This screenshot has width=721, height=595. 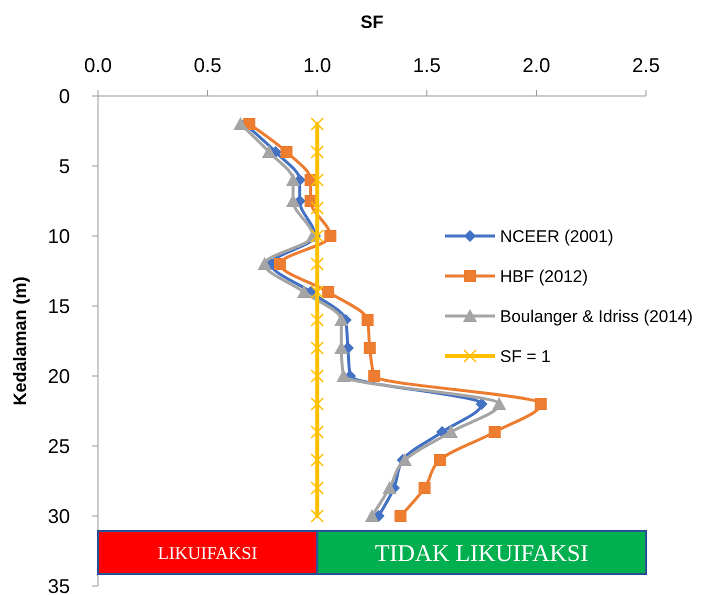 What do you see at coordinates (64, 97) in the screenshot?
I see `y-tick-label: 0` at bounding box center [64, 97].